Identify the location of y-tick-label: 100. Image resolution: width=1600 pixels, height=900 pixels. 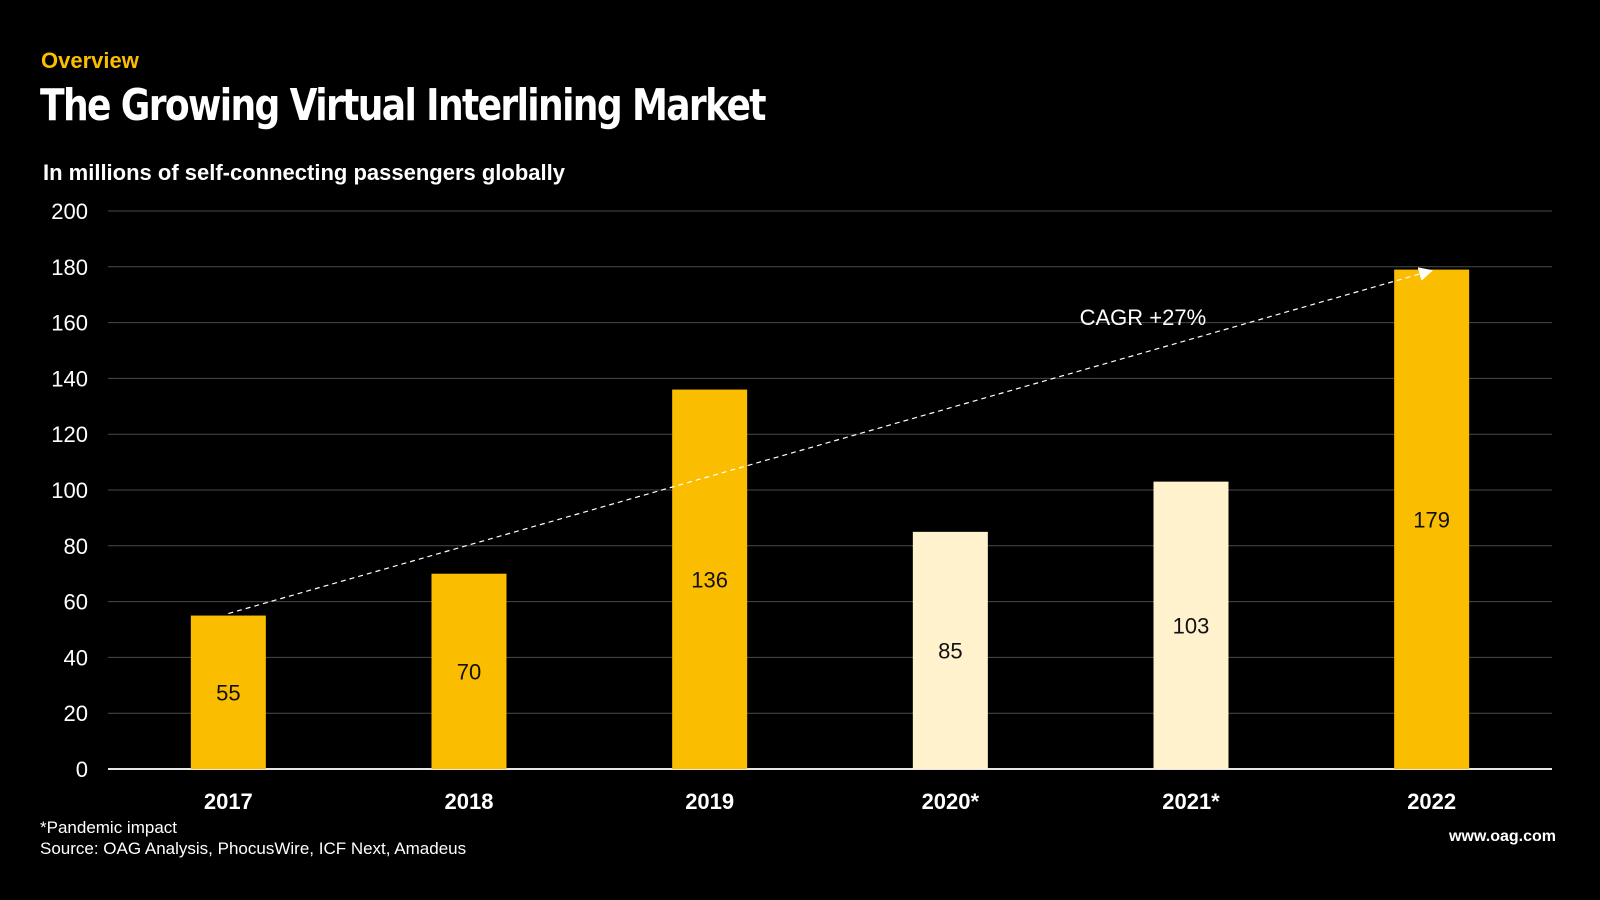
(69, 490).